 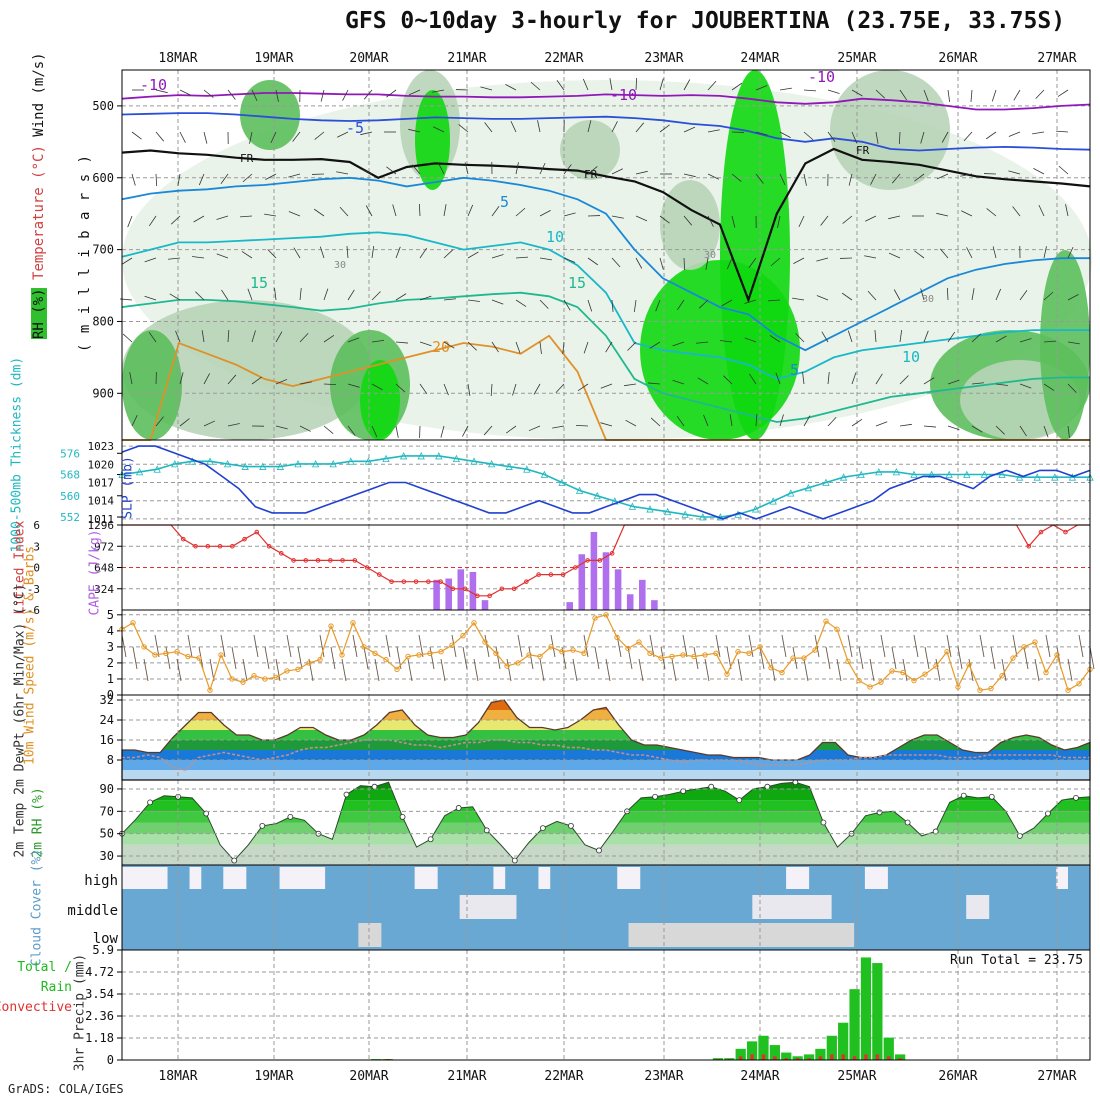 I want to click on ylabel-rh: RH (%), so click(x=39, y=313).